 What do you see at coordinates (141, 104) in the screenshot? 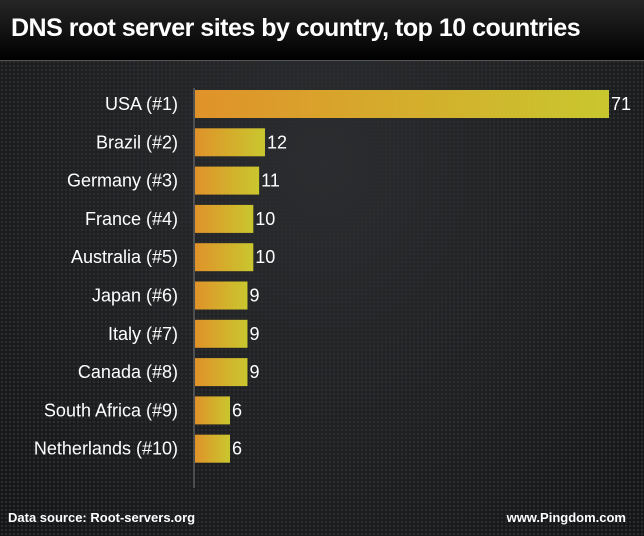
I see `category-label: USA (#1)` at bounding box center [141, 104].